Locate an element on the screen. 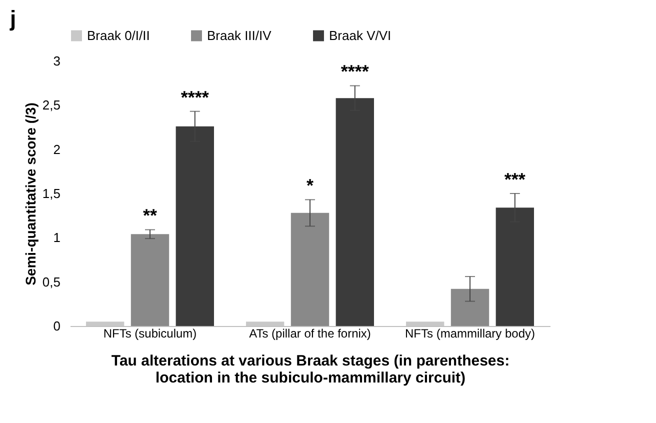  y-tick-label: 1 is located at coordinates (56, 238).